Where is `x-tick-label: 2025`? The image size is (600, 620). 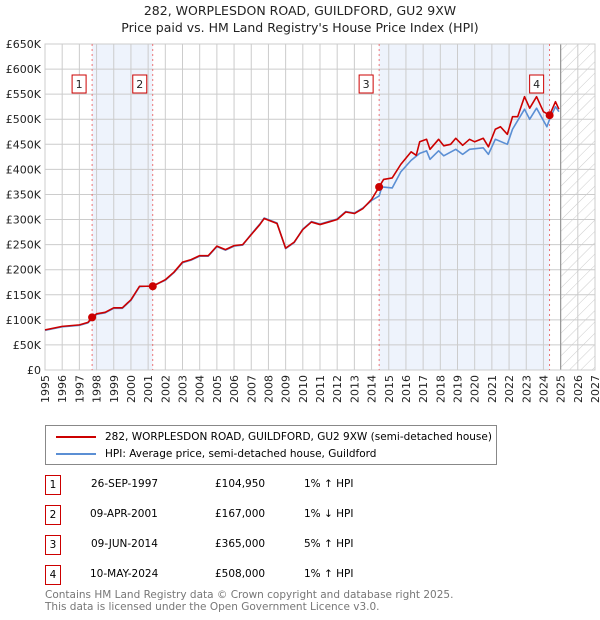 x-tick-label: 2025 is located at coordinates (561, 389).